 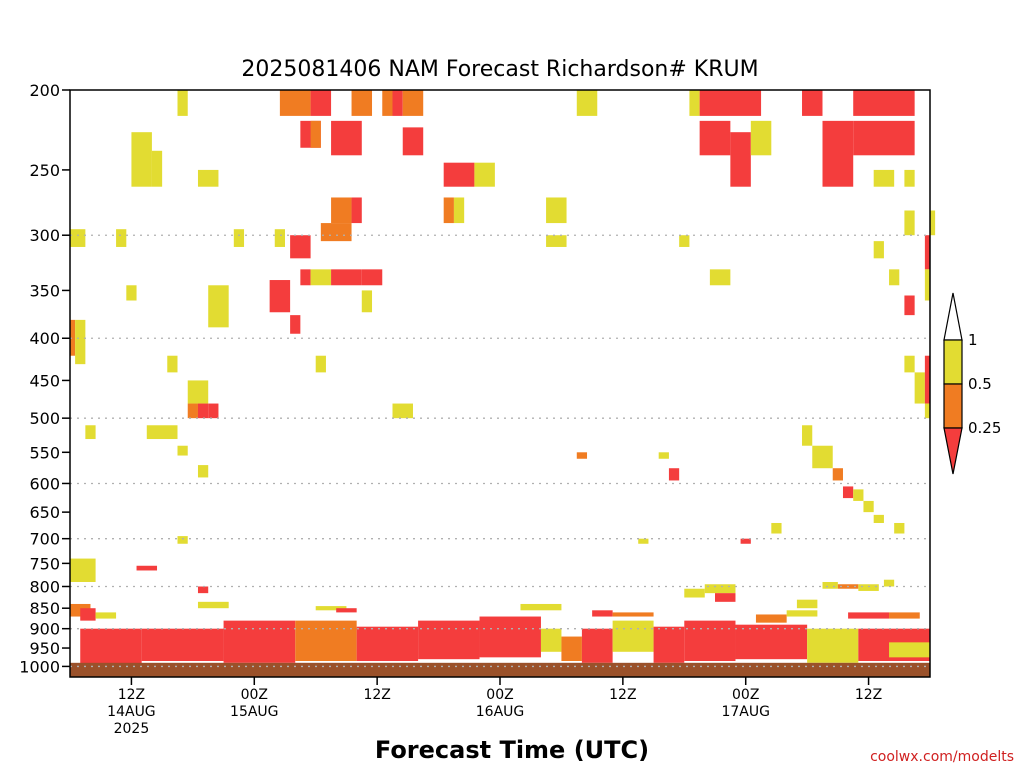 What do you see at coordinates (44, 512) in the screenshot?
I see `y-tick-label: 650` at bounding box center [44, 512].